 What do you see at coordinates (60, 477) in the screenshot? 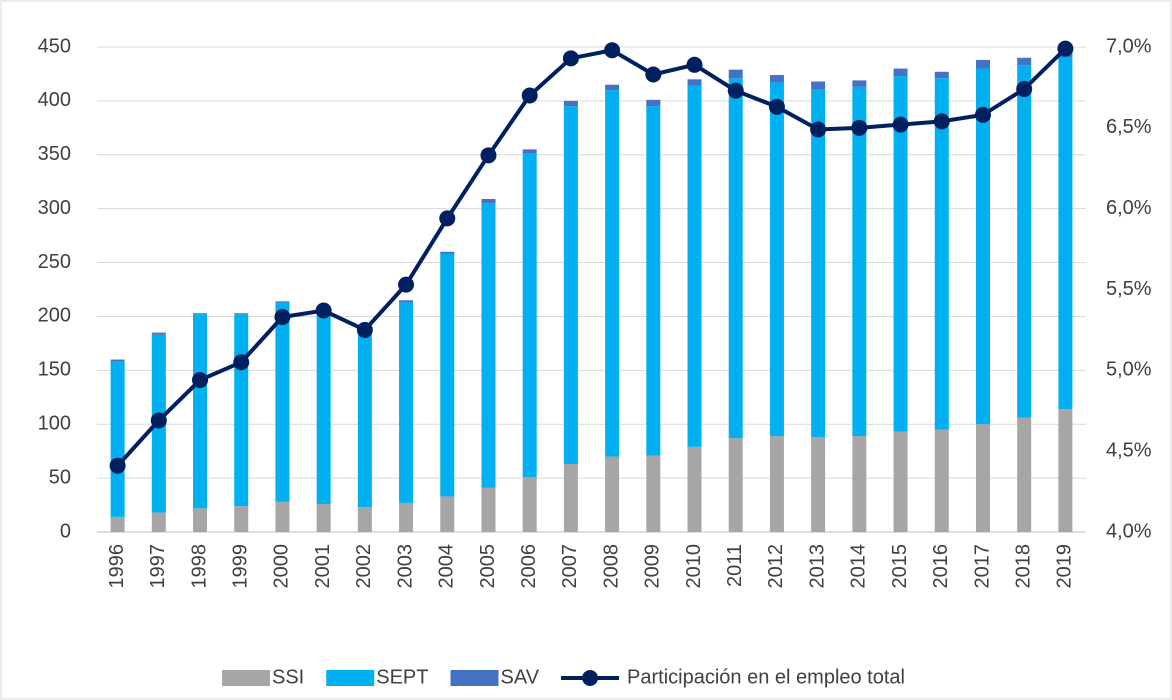
I see `y-tick-label: 50` at bounding box center [60, 477].